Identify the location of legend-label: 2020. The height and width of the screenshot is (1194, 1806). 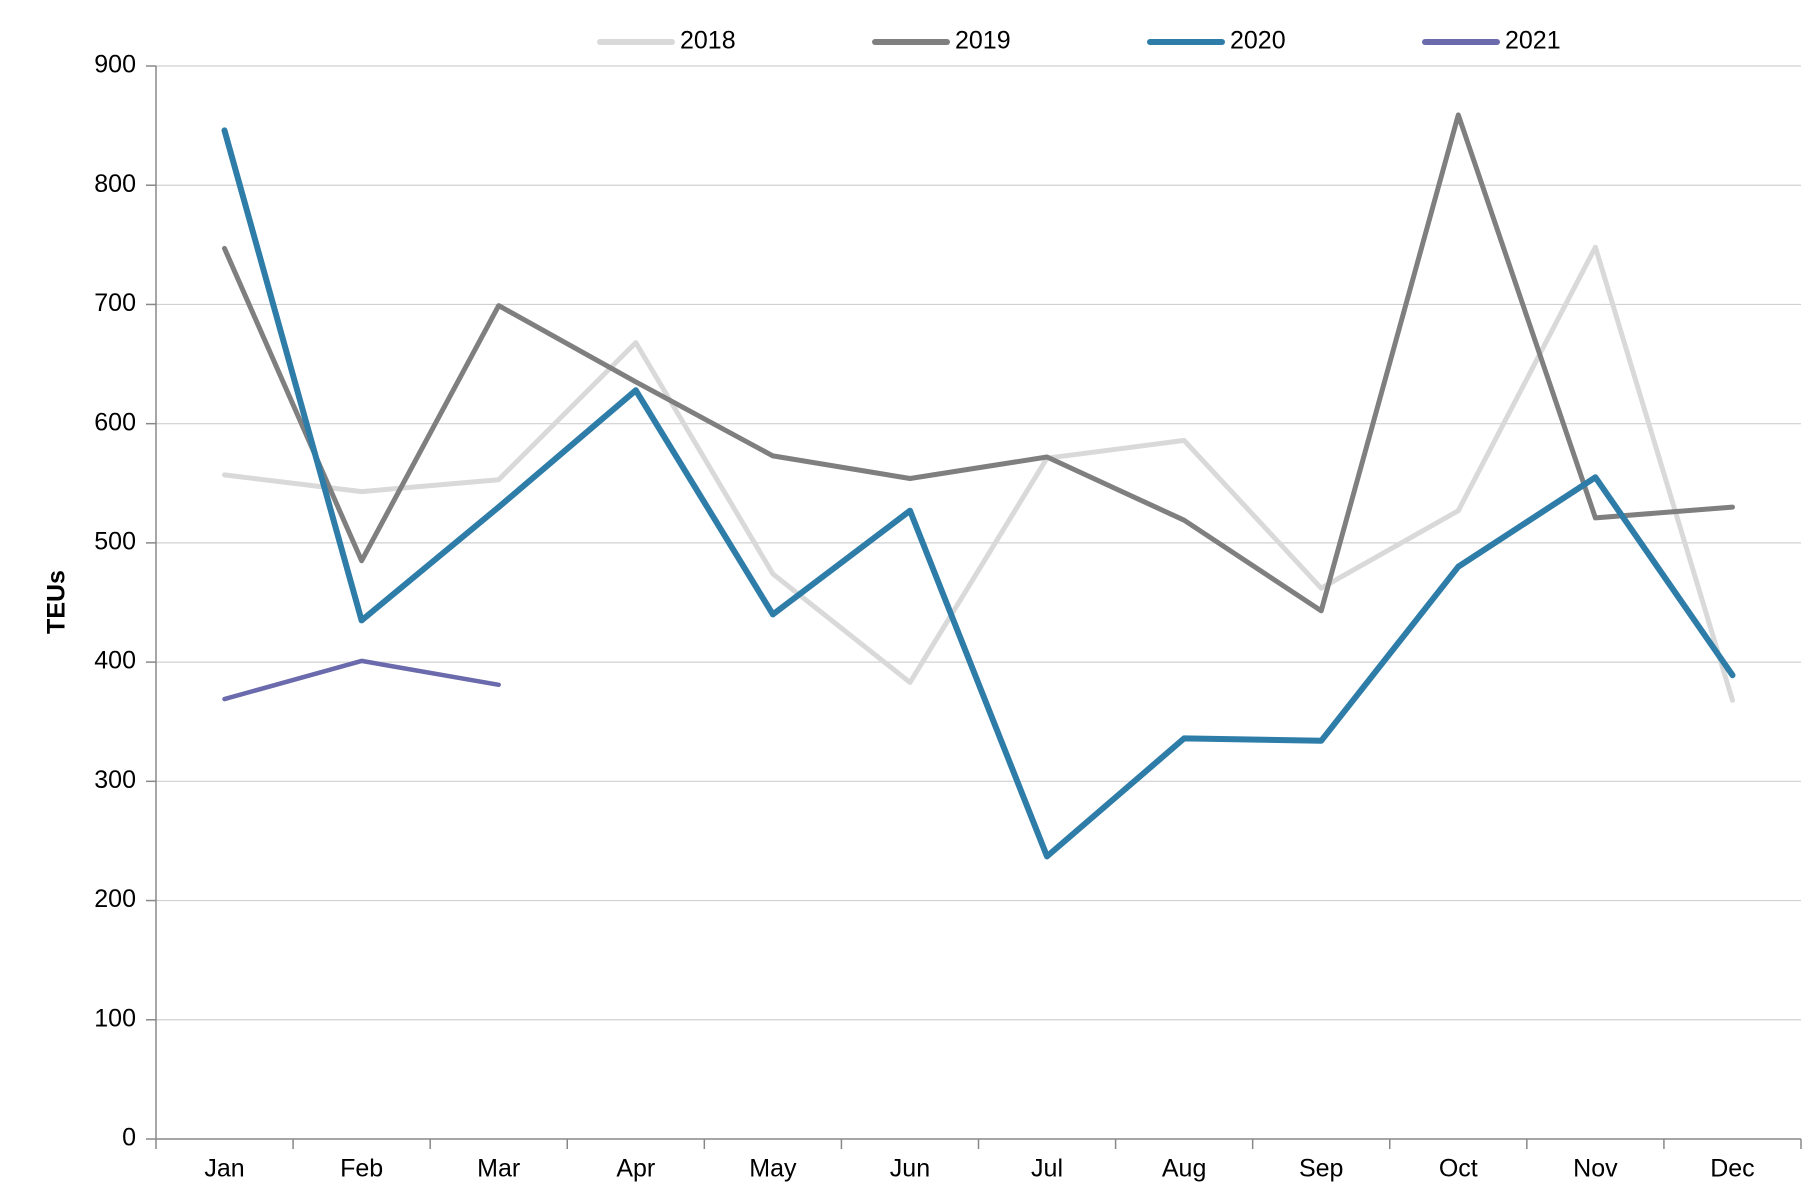
(1258, 41).